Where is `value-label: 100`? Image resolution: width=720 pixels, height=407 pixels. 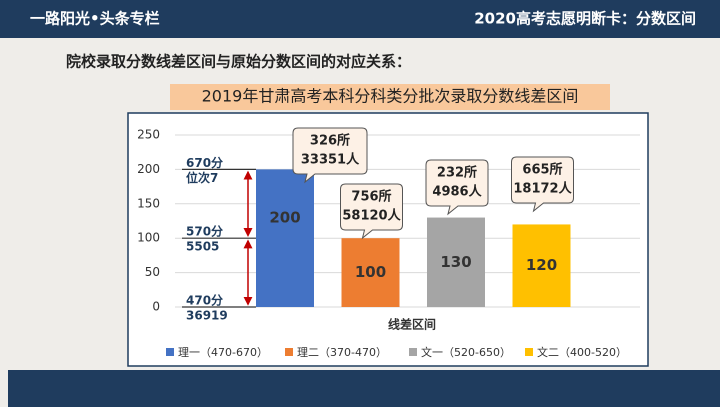
value-label: 100 is located at coordinates (370, 272).